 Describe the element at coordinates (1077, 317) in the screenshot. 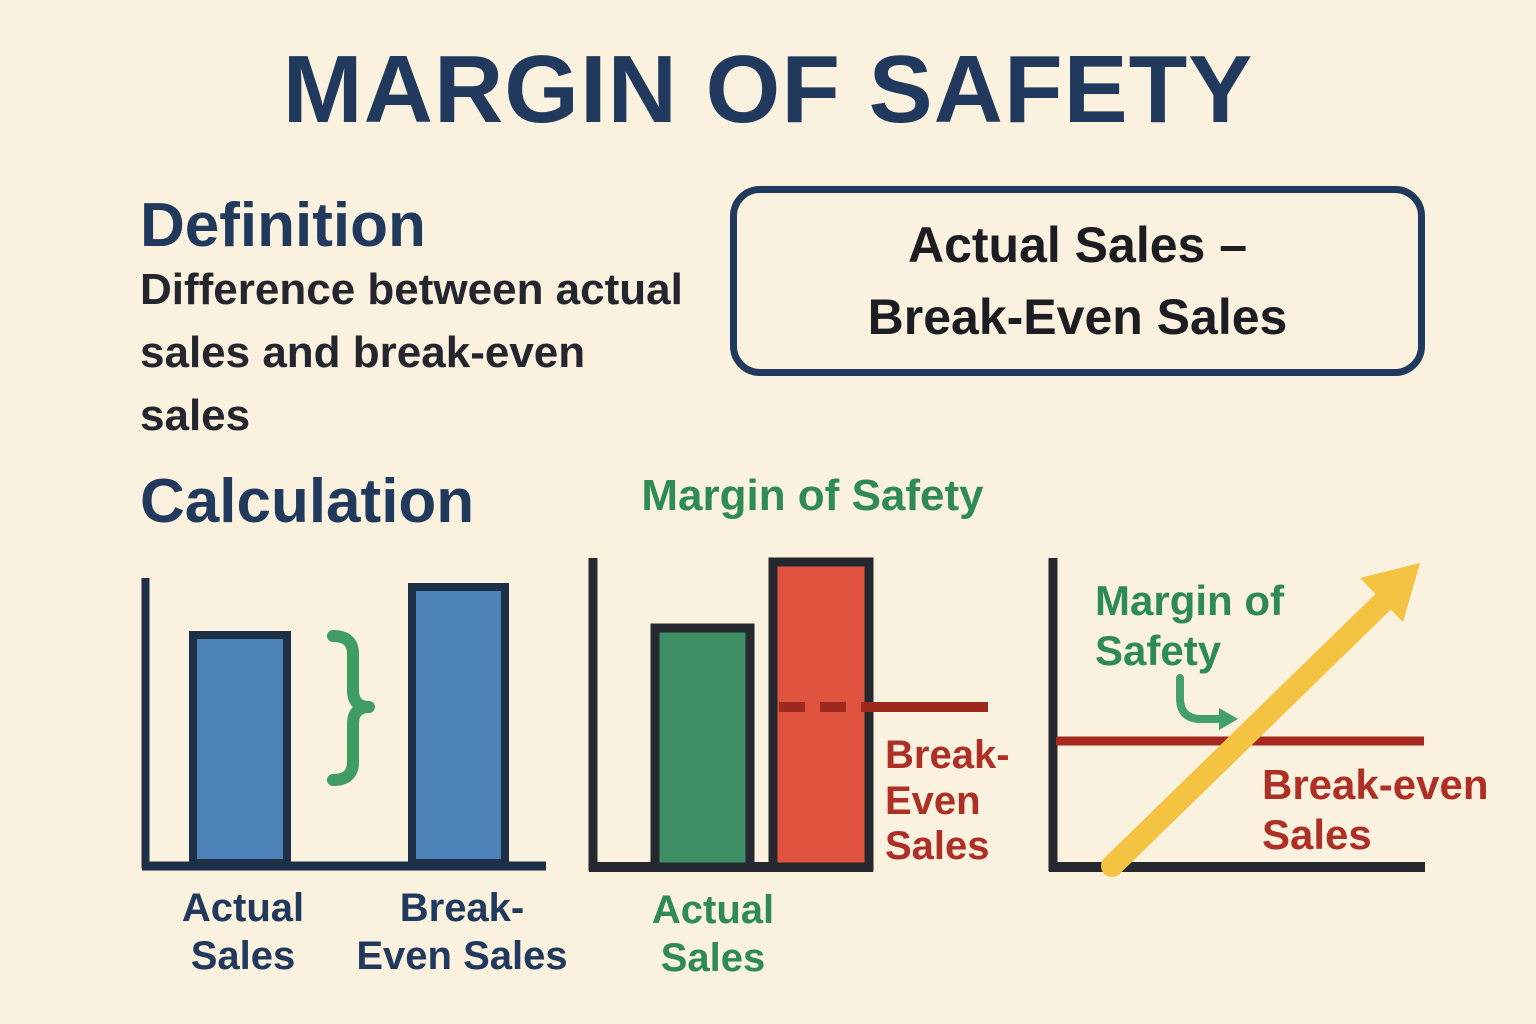

I see `formula-line-2: Break-Even Sales` at that location.